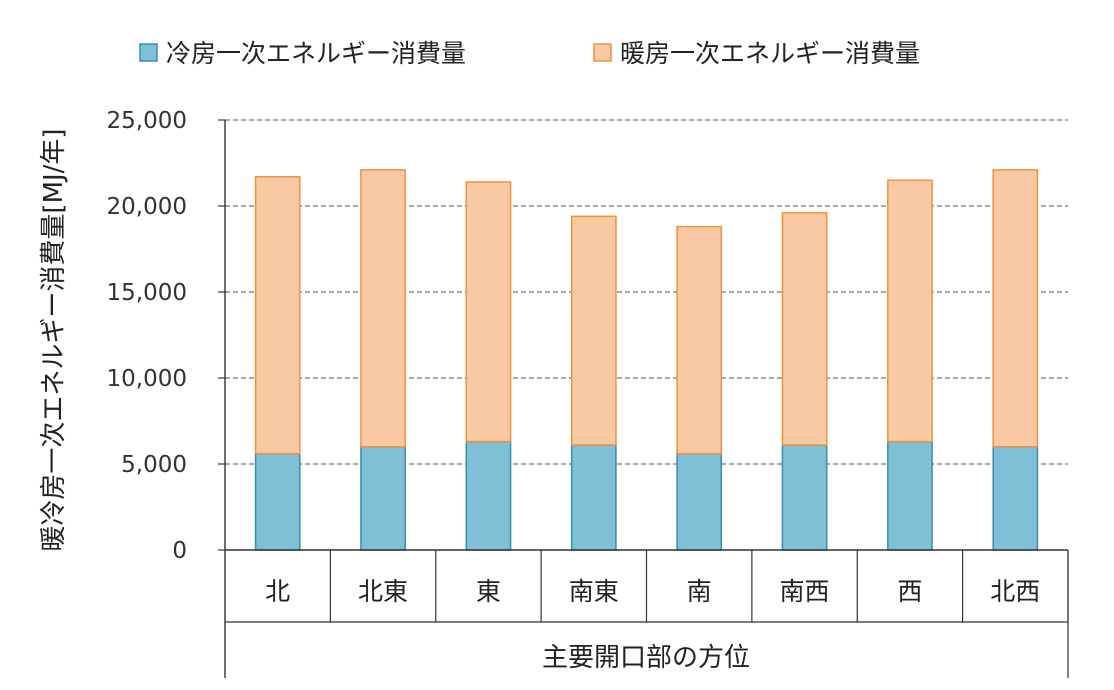 The width and height of the screenshot is (1114, 690). I want to click on legend-label-heating: 暖房一次エネルギー消費量, so click(770, 53).